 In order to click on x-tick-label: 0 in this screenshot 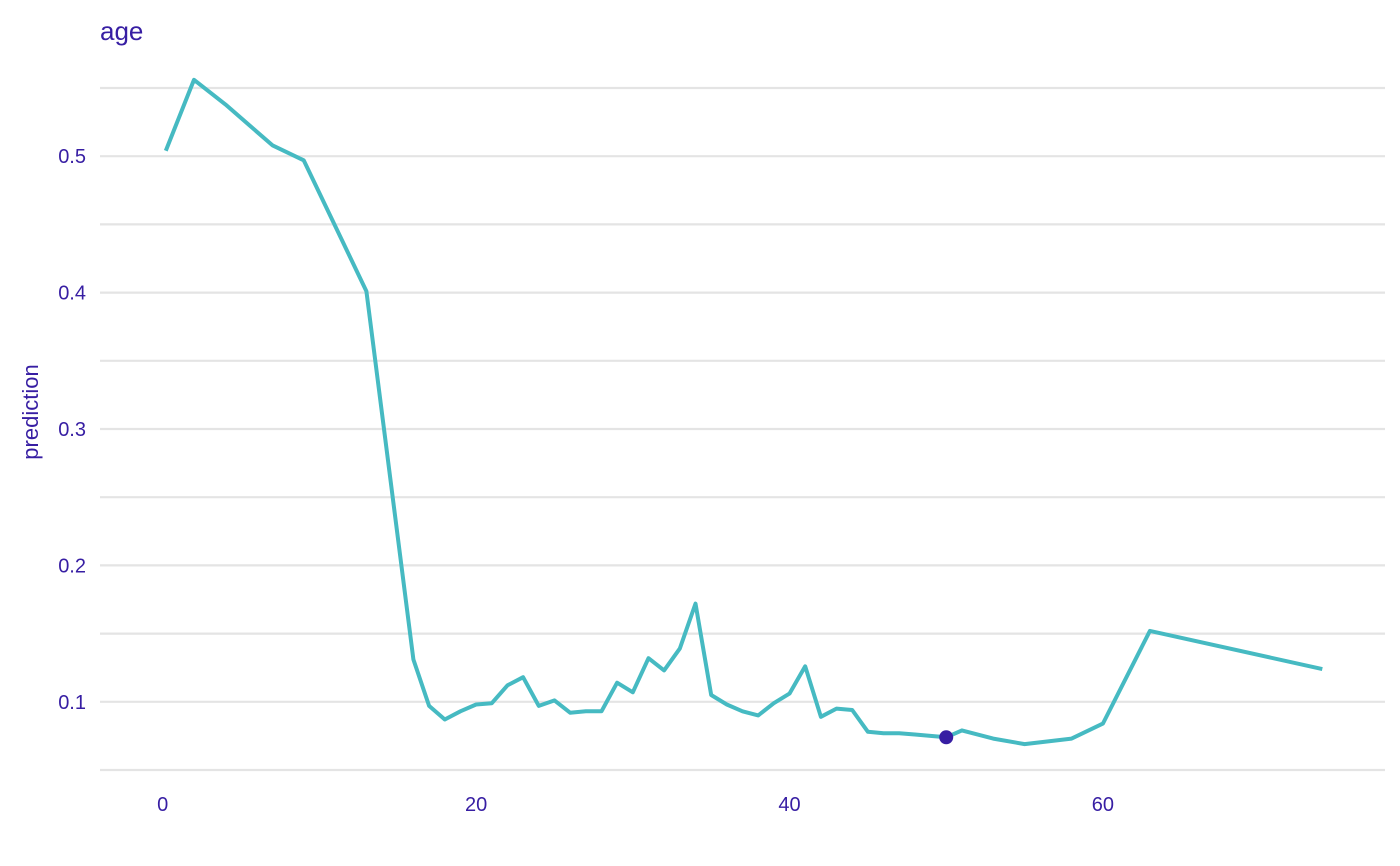, I will do `click(162, 805)`.